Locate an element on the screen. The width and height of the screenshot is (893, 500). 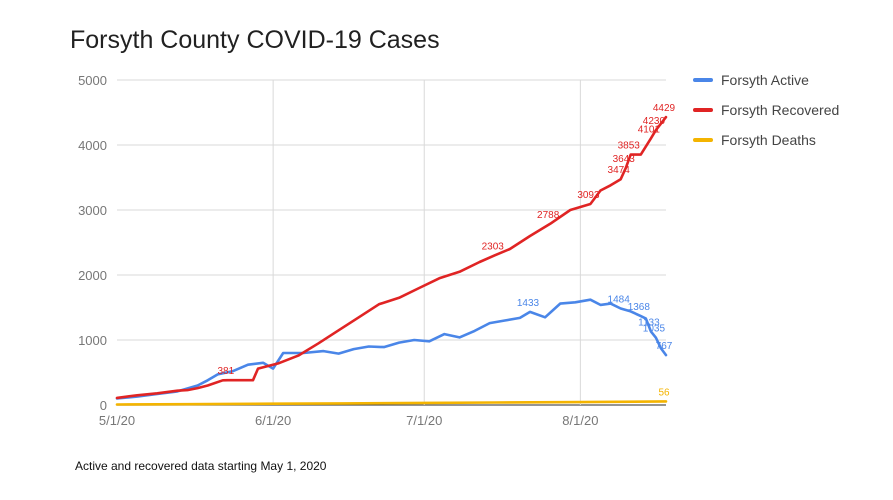
data-label: 1133 is located at coordinates (649, 322).